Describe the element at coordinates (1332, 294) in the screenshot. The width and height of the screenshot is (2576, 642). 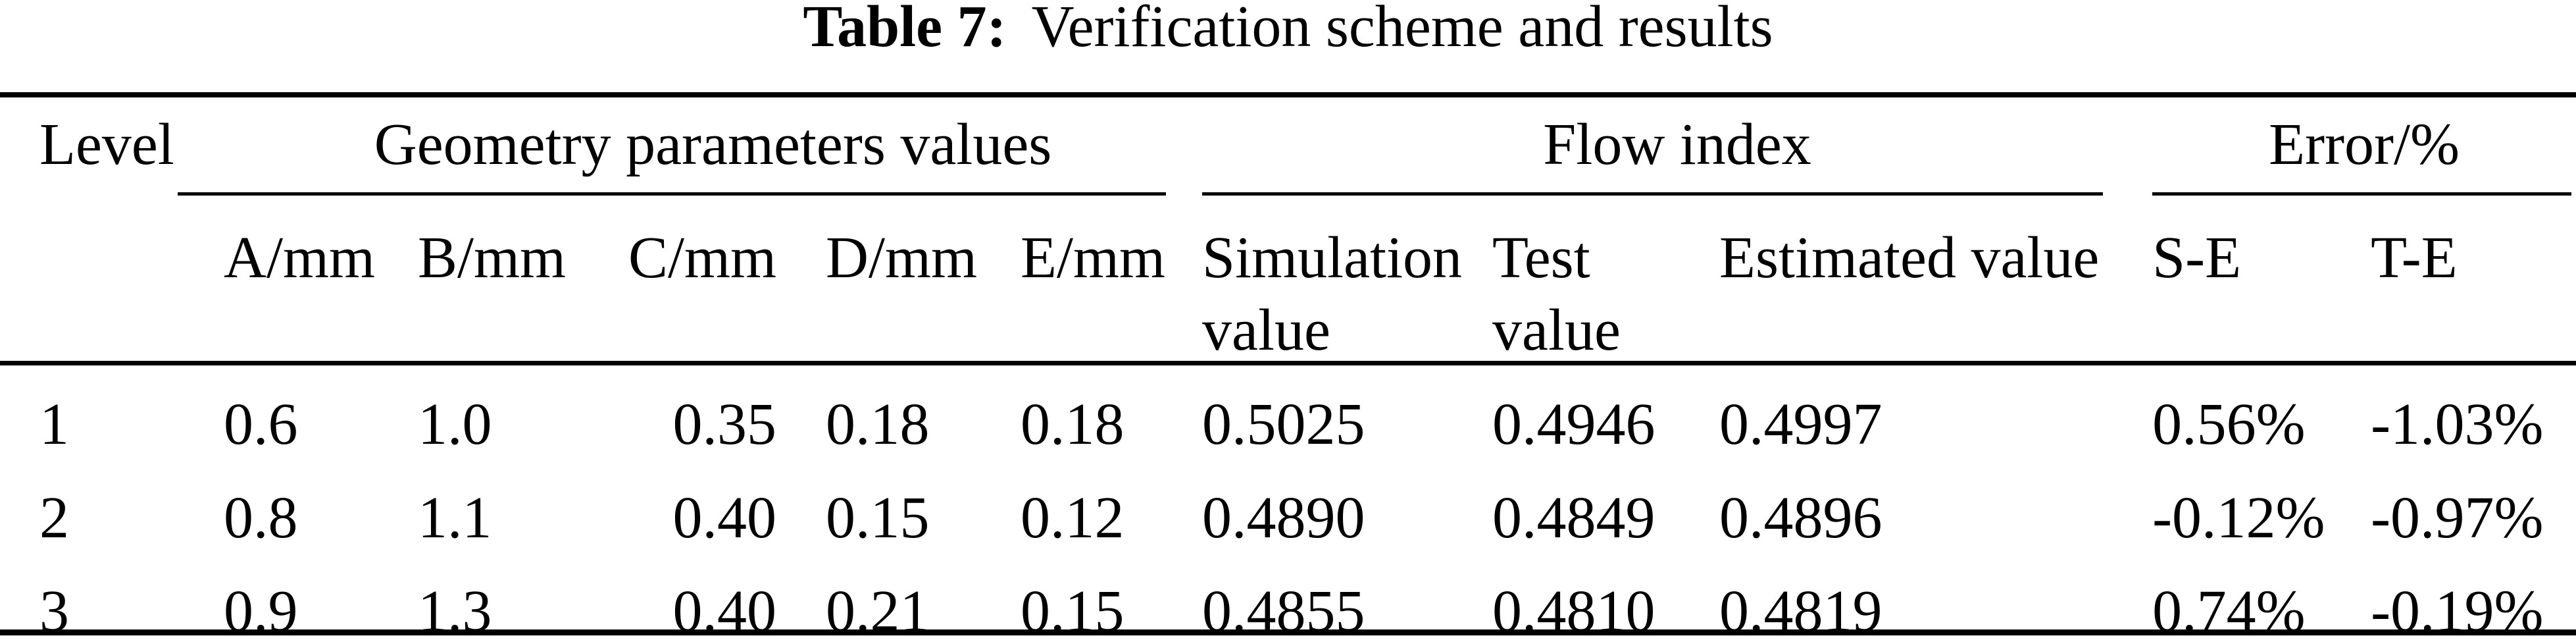
I see `column-header-simulation-value: Simulation value` at that location.